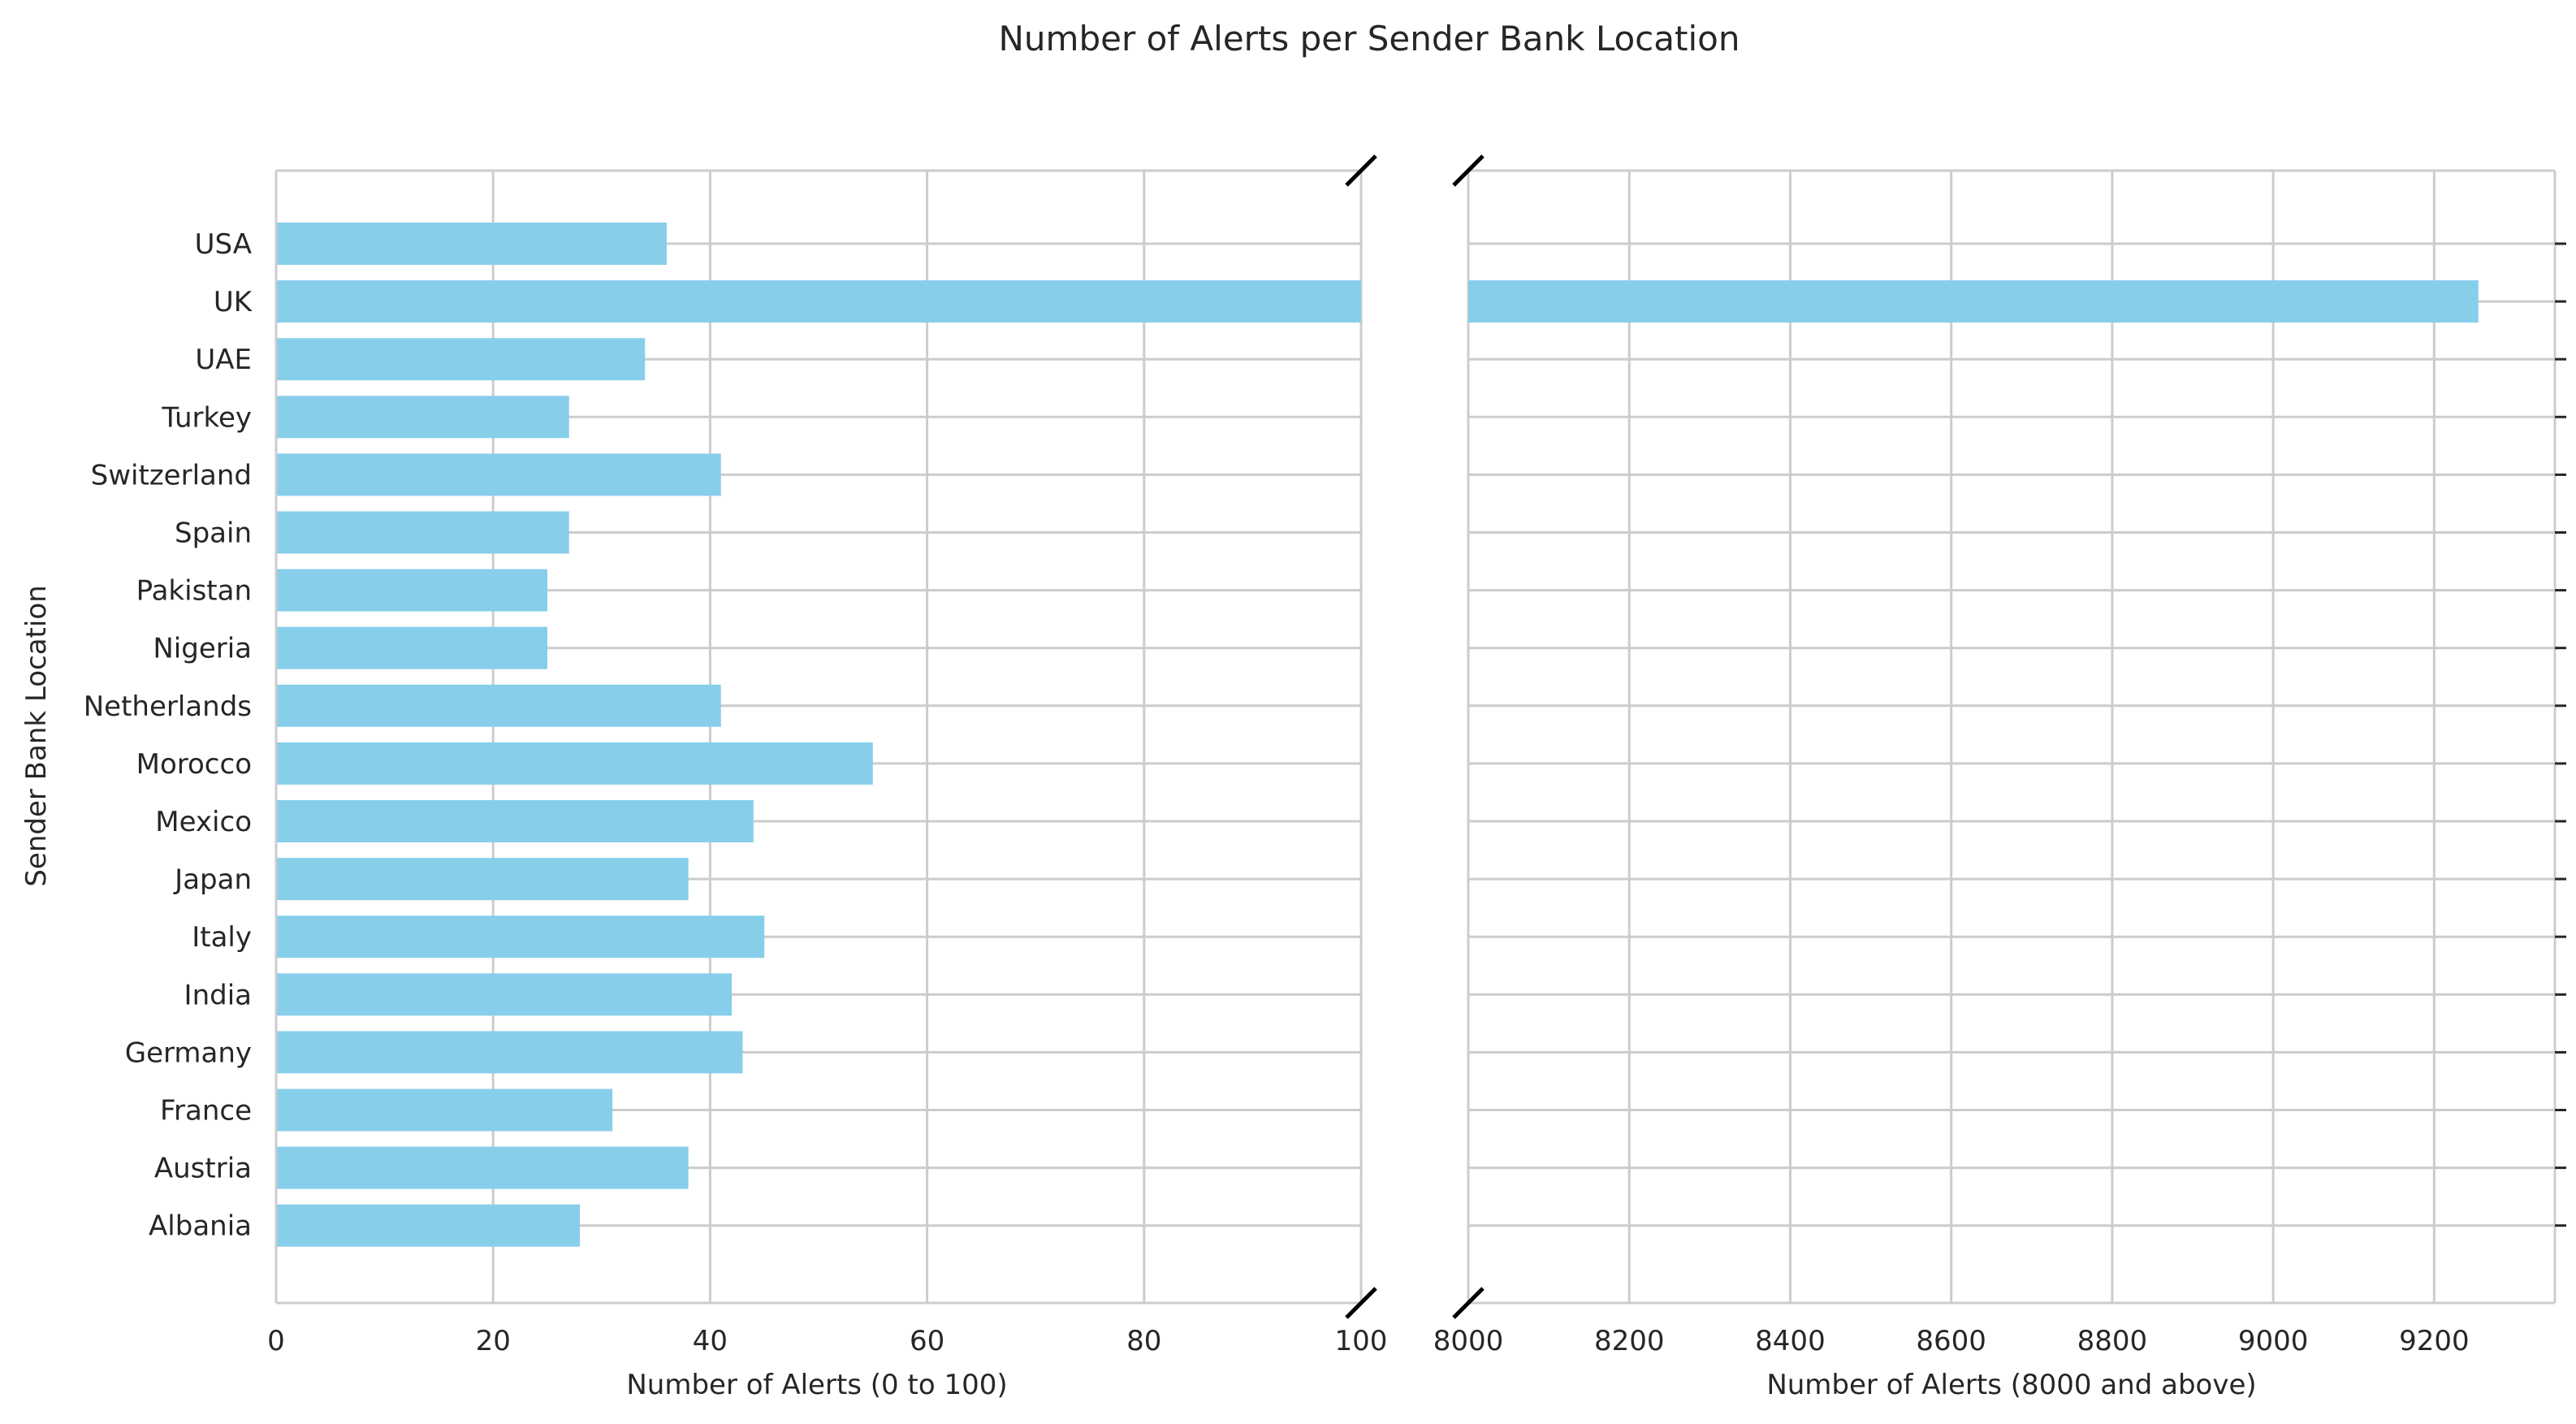  What do you see at coordinates (194, 591) in the screenshot?
I see `y-tick-label: Pakistan` at bounding box center [194, 591].